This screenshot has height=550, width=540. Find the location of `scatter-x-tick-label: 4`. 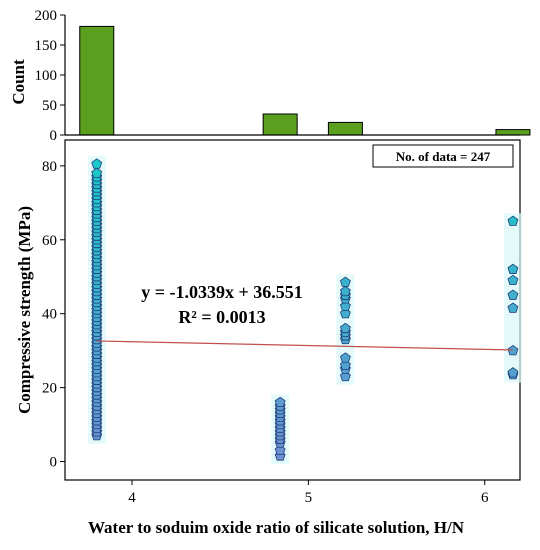

scatter-x-tick-label: 4 is located at coordinates (132, 498).